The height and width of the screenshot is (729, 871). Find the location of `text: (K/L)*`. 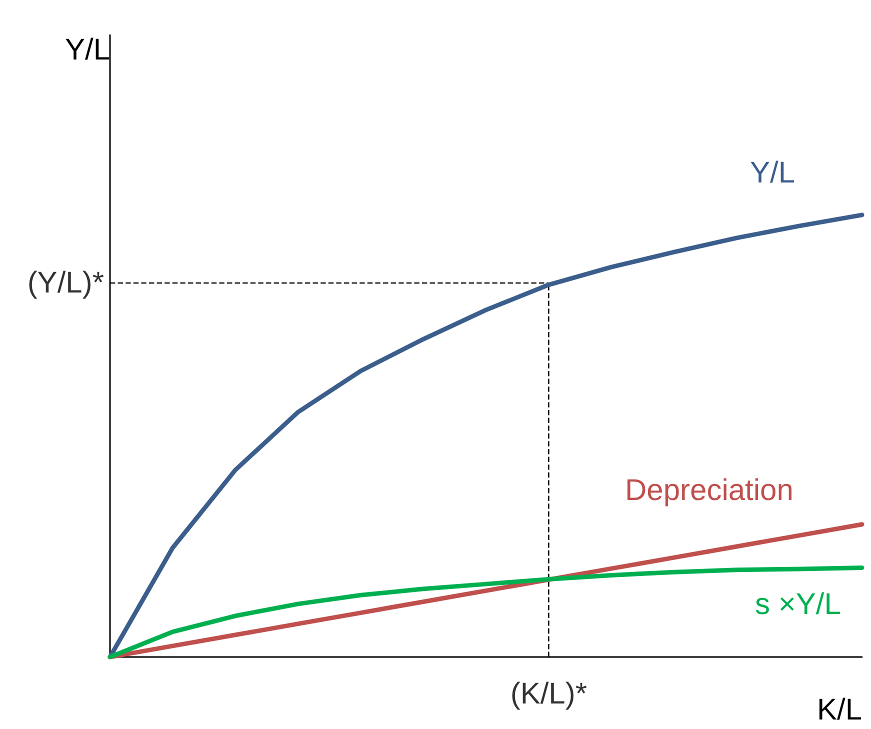

text: (K/L)* is located at coordinates (549, 694).